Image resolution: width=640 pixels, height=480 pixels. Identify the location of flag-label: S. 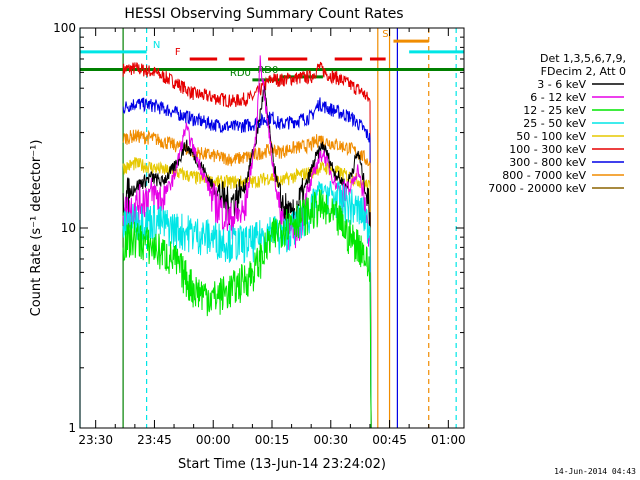
(385, 34).